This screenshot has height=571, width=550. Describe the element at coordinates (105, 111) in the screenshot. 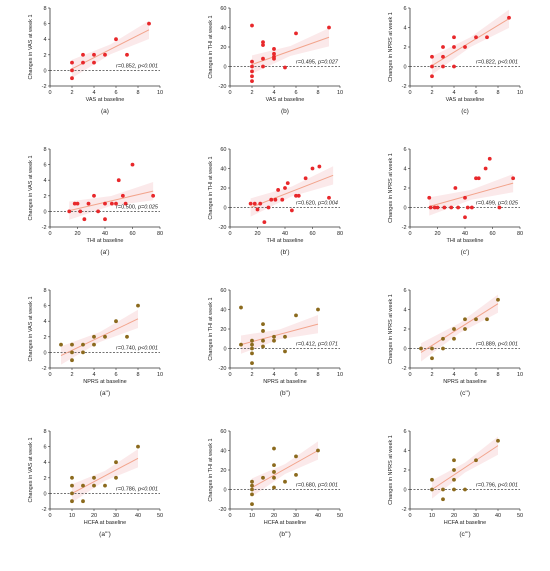

I see `panel-label: (a)` at that location.